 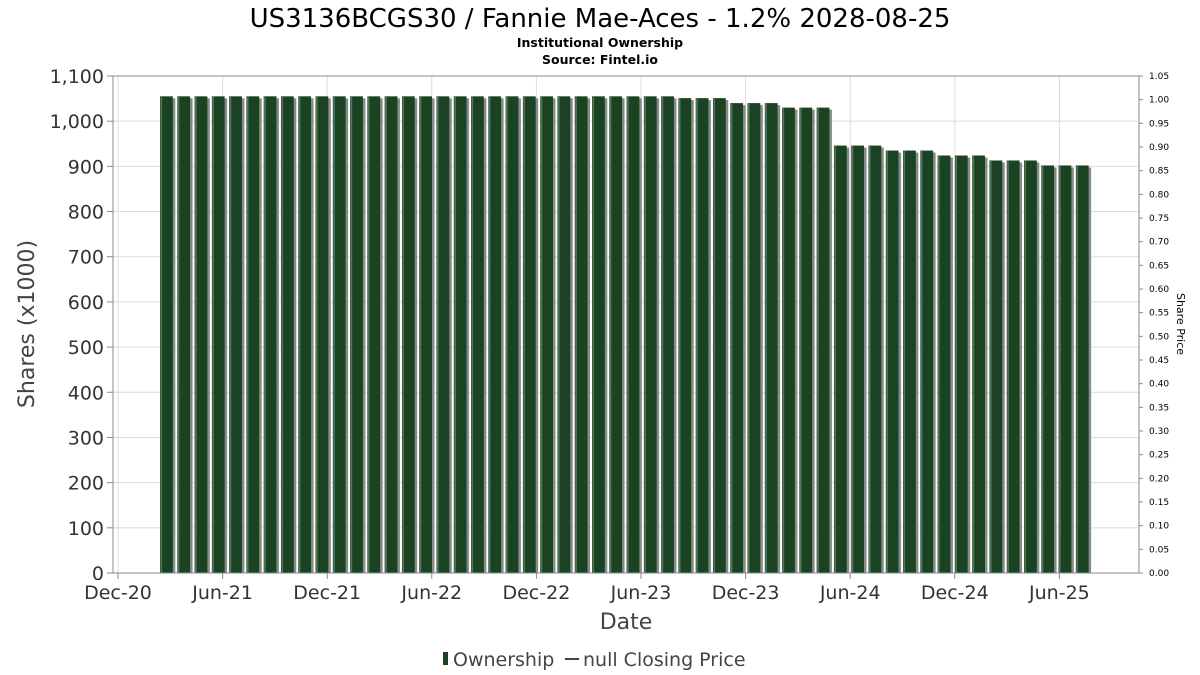 I want to click on legend-ownership-label: Ownership, so click(x=503, y=660).